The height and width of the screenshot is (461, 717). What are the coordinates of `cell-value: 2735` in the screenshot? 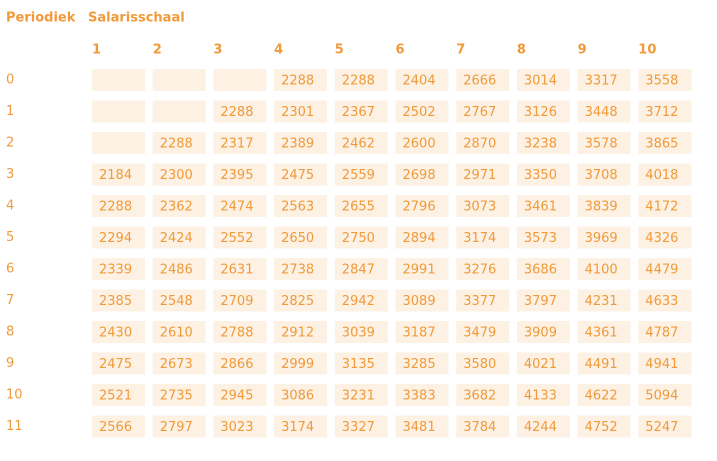 It's located at (176, 396).